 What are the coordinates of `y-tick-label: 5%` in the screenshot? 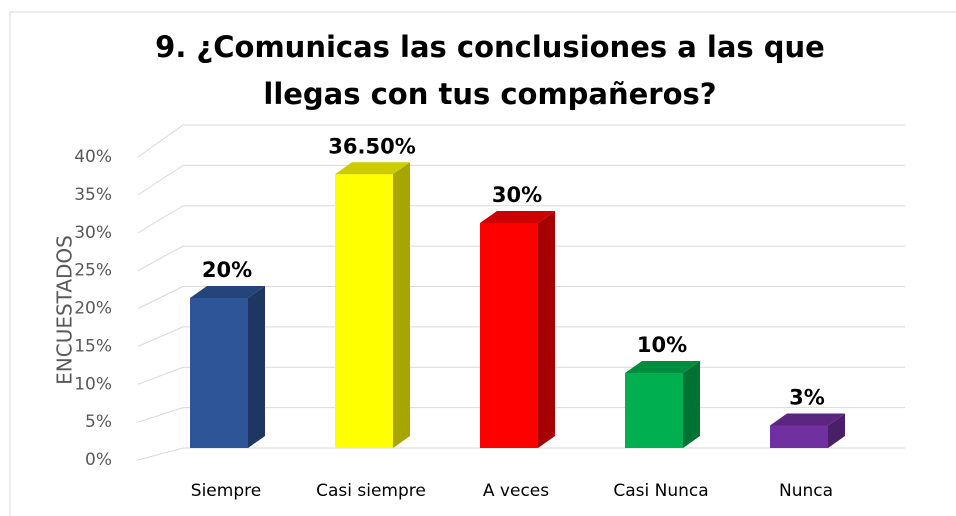 It's located at (98, 422).